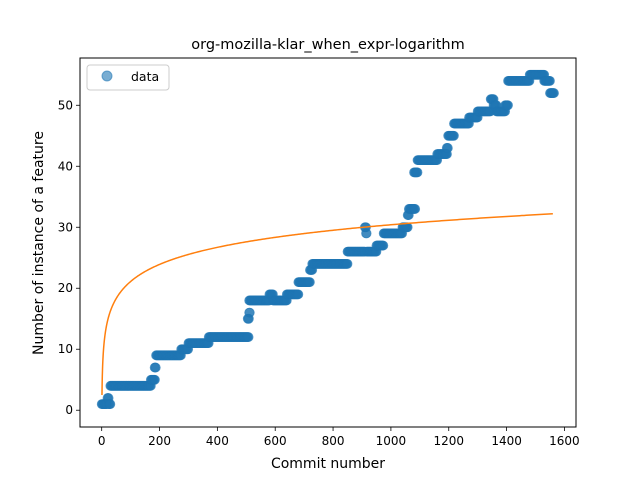 This screenshot has height=480, width=640. What do you see at coordinates (275, 441) in the screenshot?
I see `x-tick-label: 600` at bounding box center [275, 441].